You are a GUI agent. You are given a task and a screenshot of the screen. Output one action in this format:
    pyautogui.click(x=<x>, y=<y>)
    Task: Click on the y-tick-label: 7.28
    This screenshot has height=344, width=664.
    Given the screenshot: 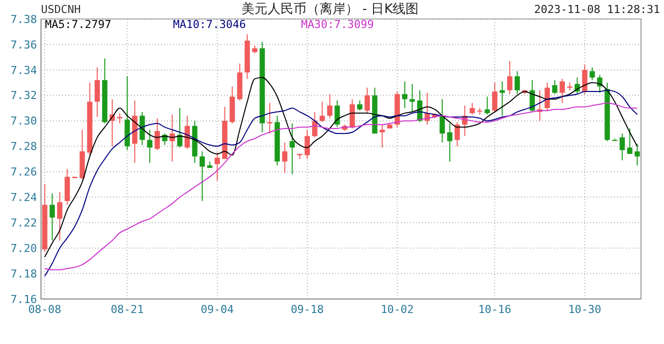 What is the action you would take?
    pyautogui.click(x=23, y=147)
    